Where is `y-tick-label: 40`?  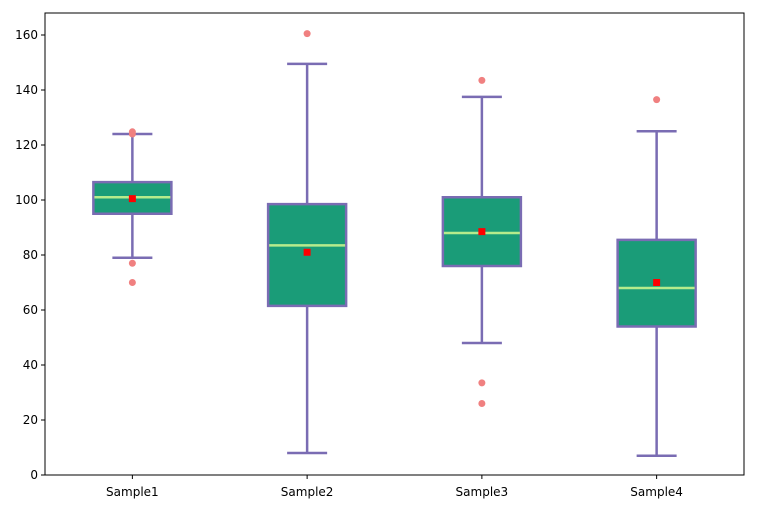 y-tick-label: 40 is located at coordinates (30, 365).